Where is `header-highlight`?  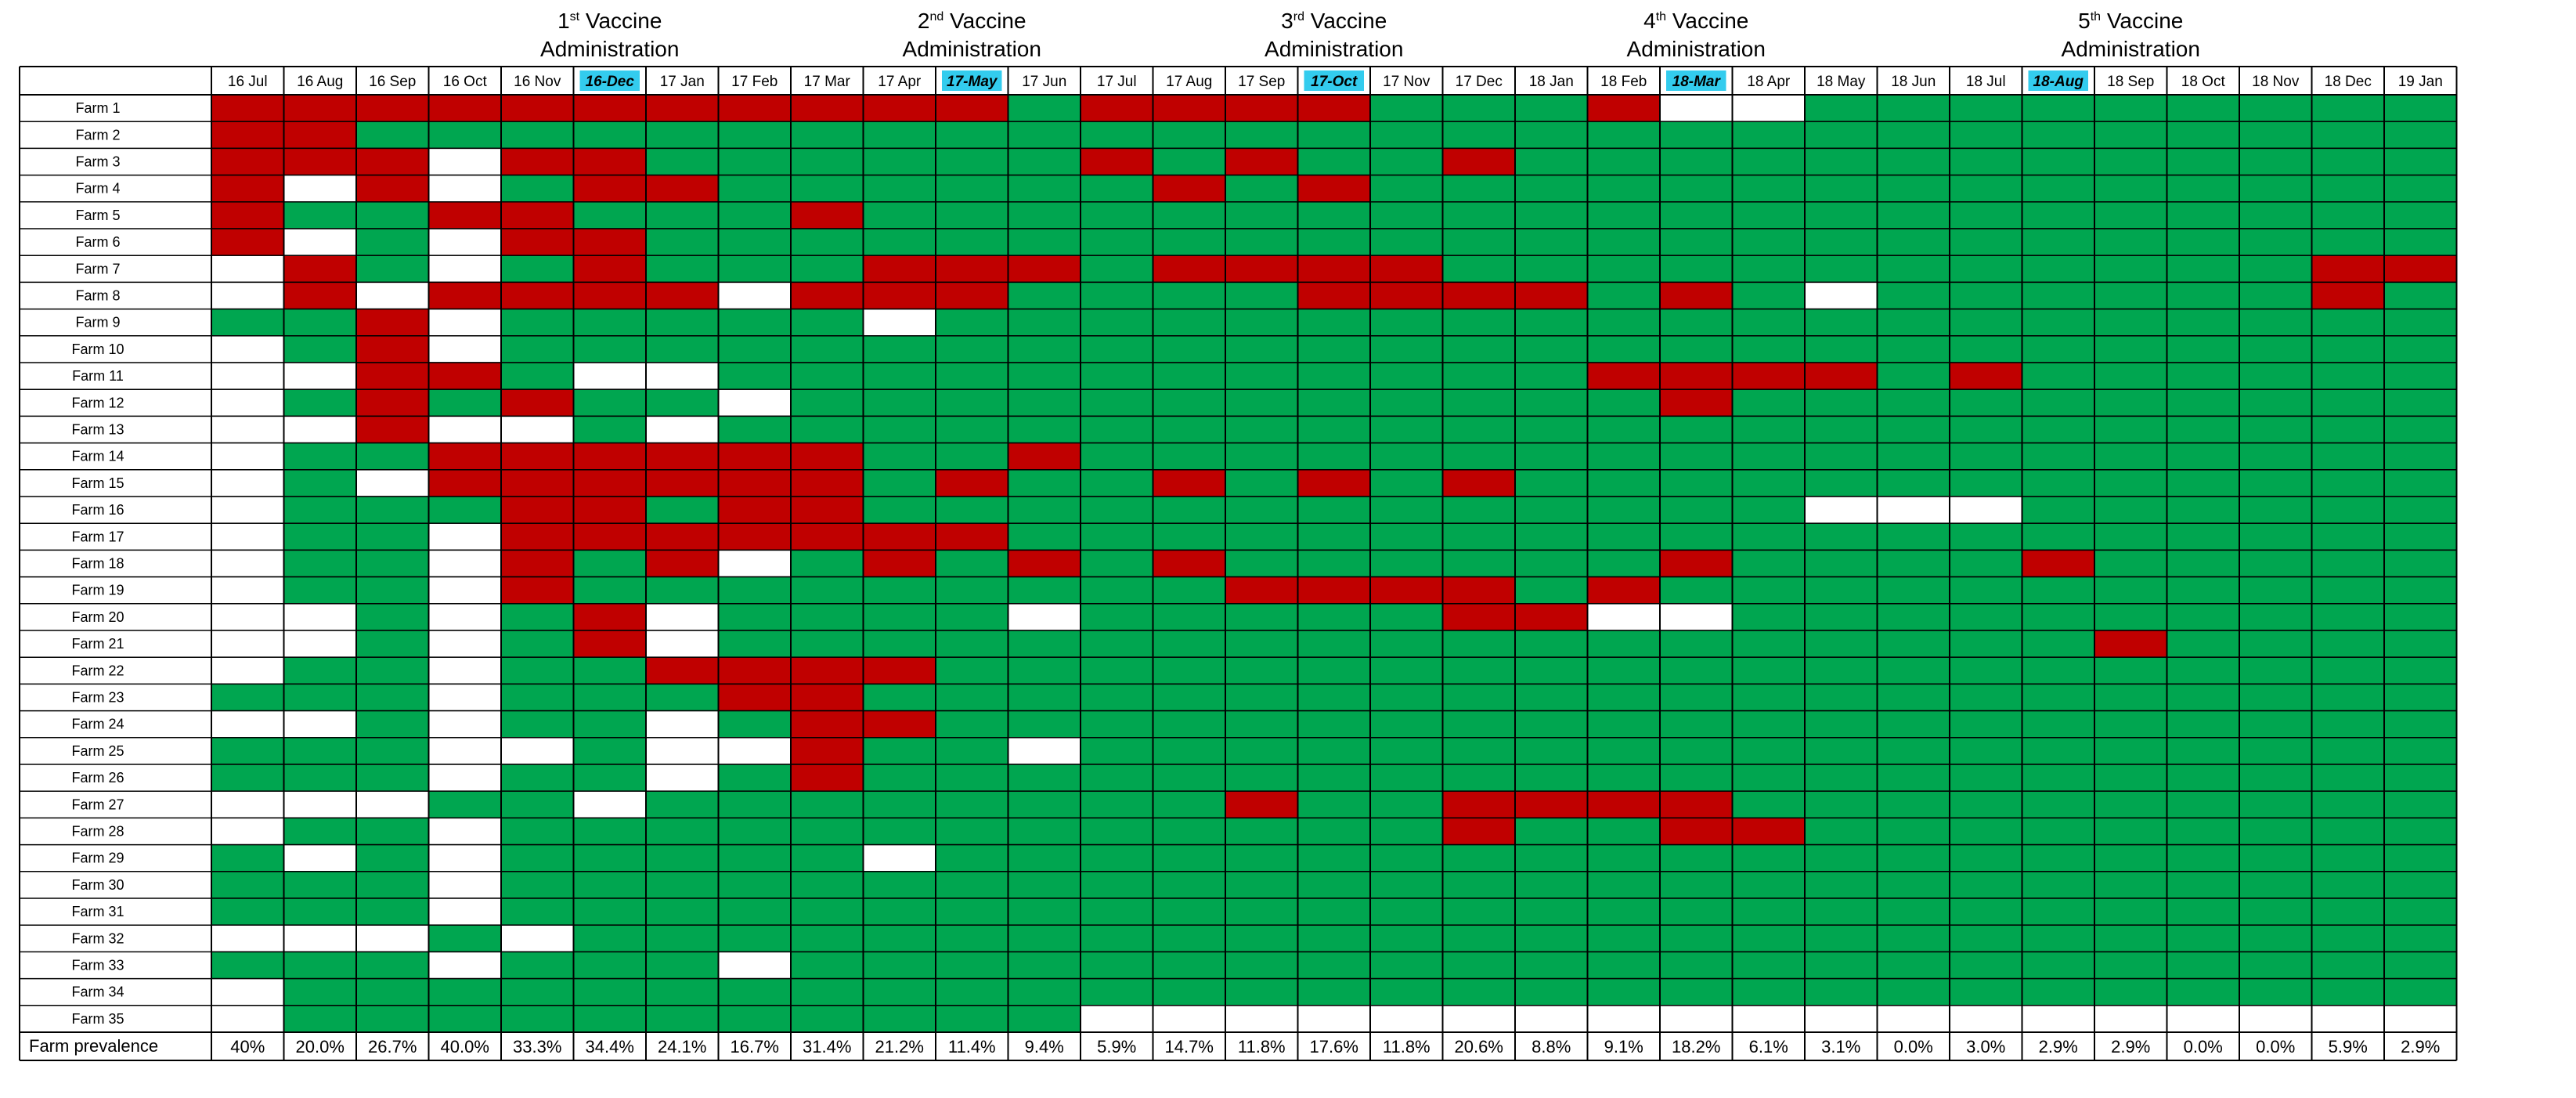 header-highlight is located at coordinates (1696, 80).